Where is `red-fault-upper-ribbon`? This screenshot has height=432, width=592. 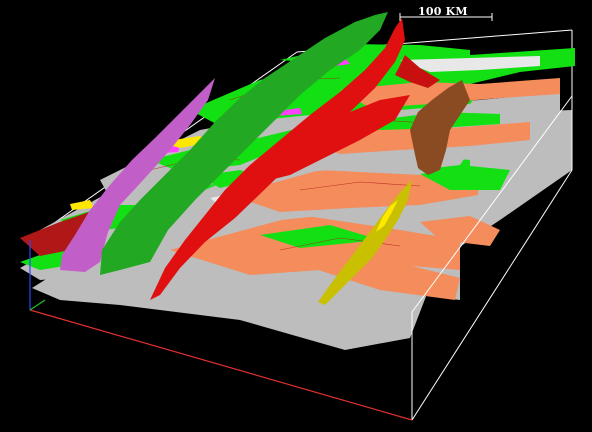
red-fault-upper-ribbon is located at coordinates (417, 71).